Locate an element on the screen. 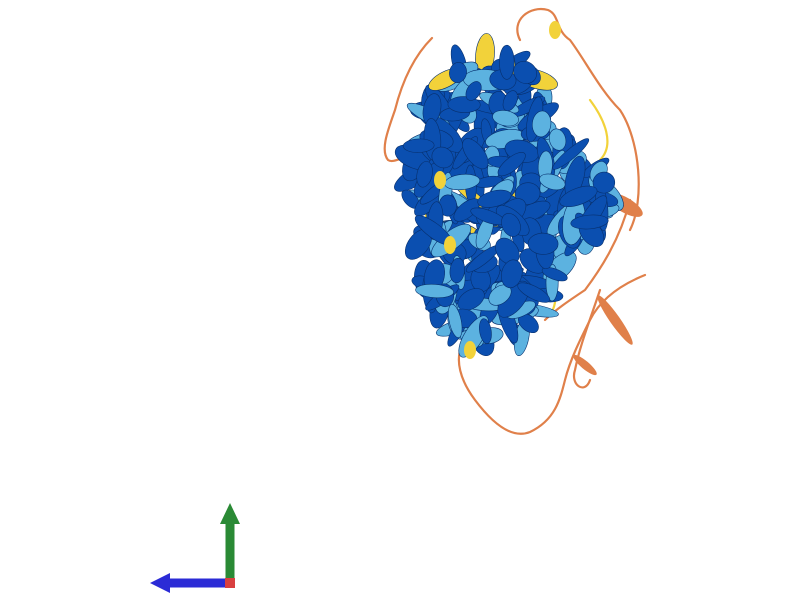 This screenshot has height=600, width=800. orientation-axes is located at coordinates (195, 548).